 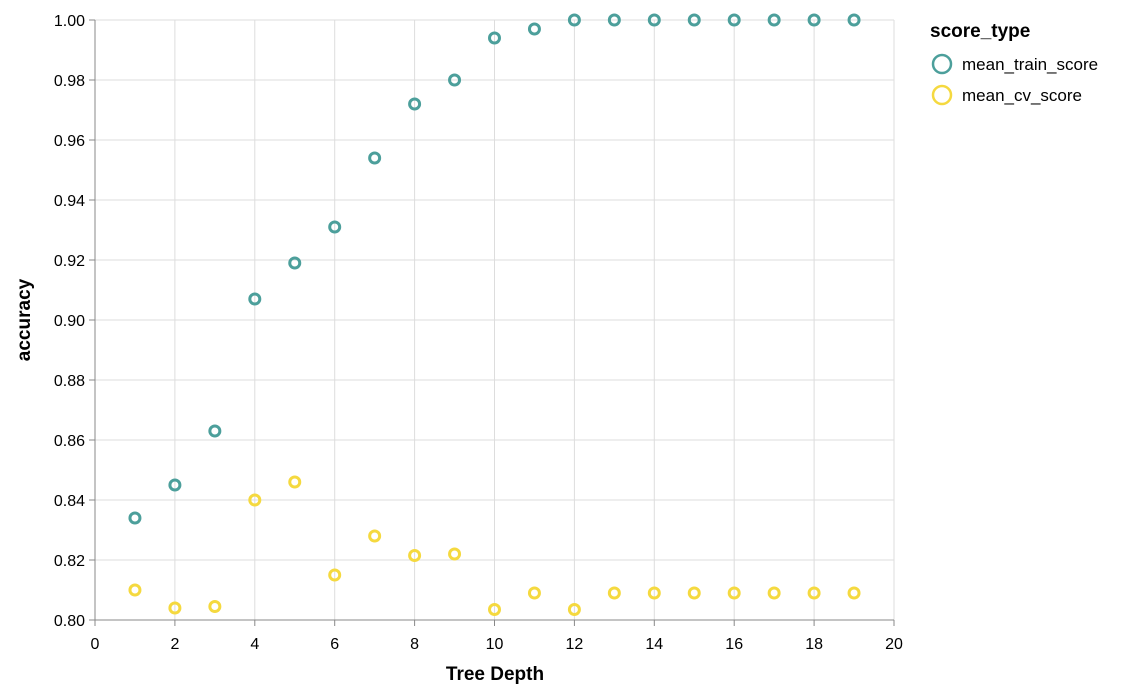 I want to click on legend-symbol-mean-cv-score, so click(x=942, y=95).